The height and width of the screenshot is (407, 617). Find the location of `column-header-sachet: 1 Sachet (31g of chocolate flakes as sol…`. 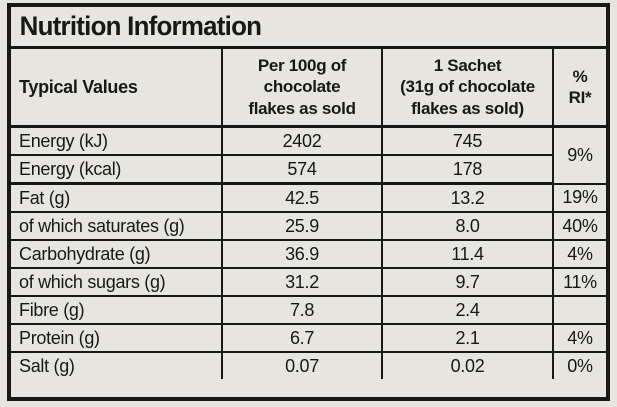

column-header-sachet: 1 Sachet (31g of chocolate flakes as sol… is located at coordinates (467, 87).